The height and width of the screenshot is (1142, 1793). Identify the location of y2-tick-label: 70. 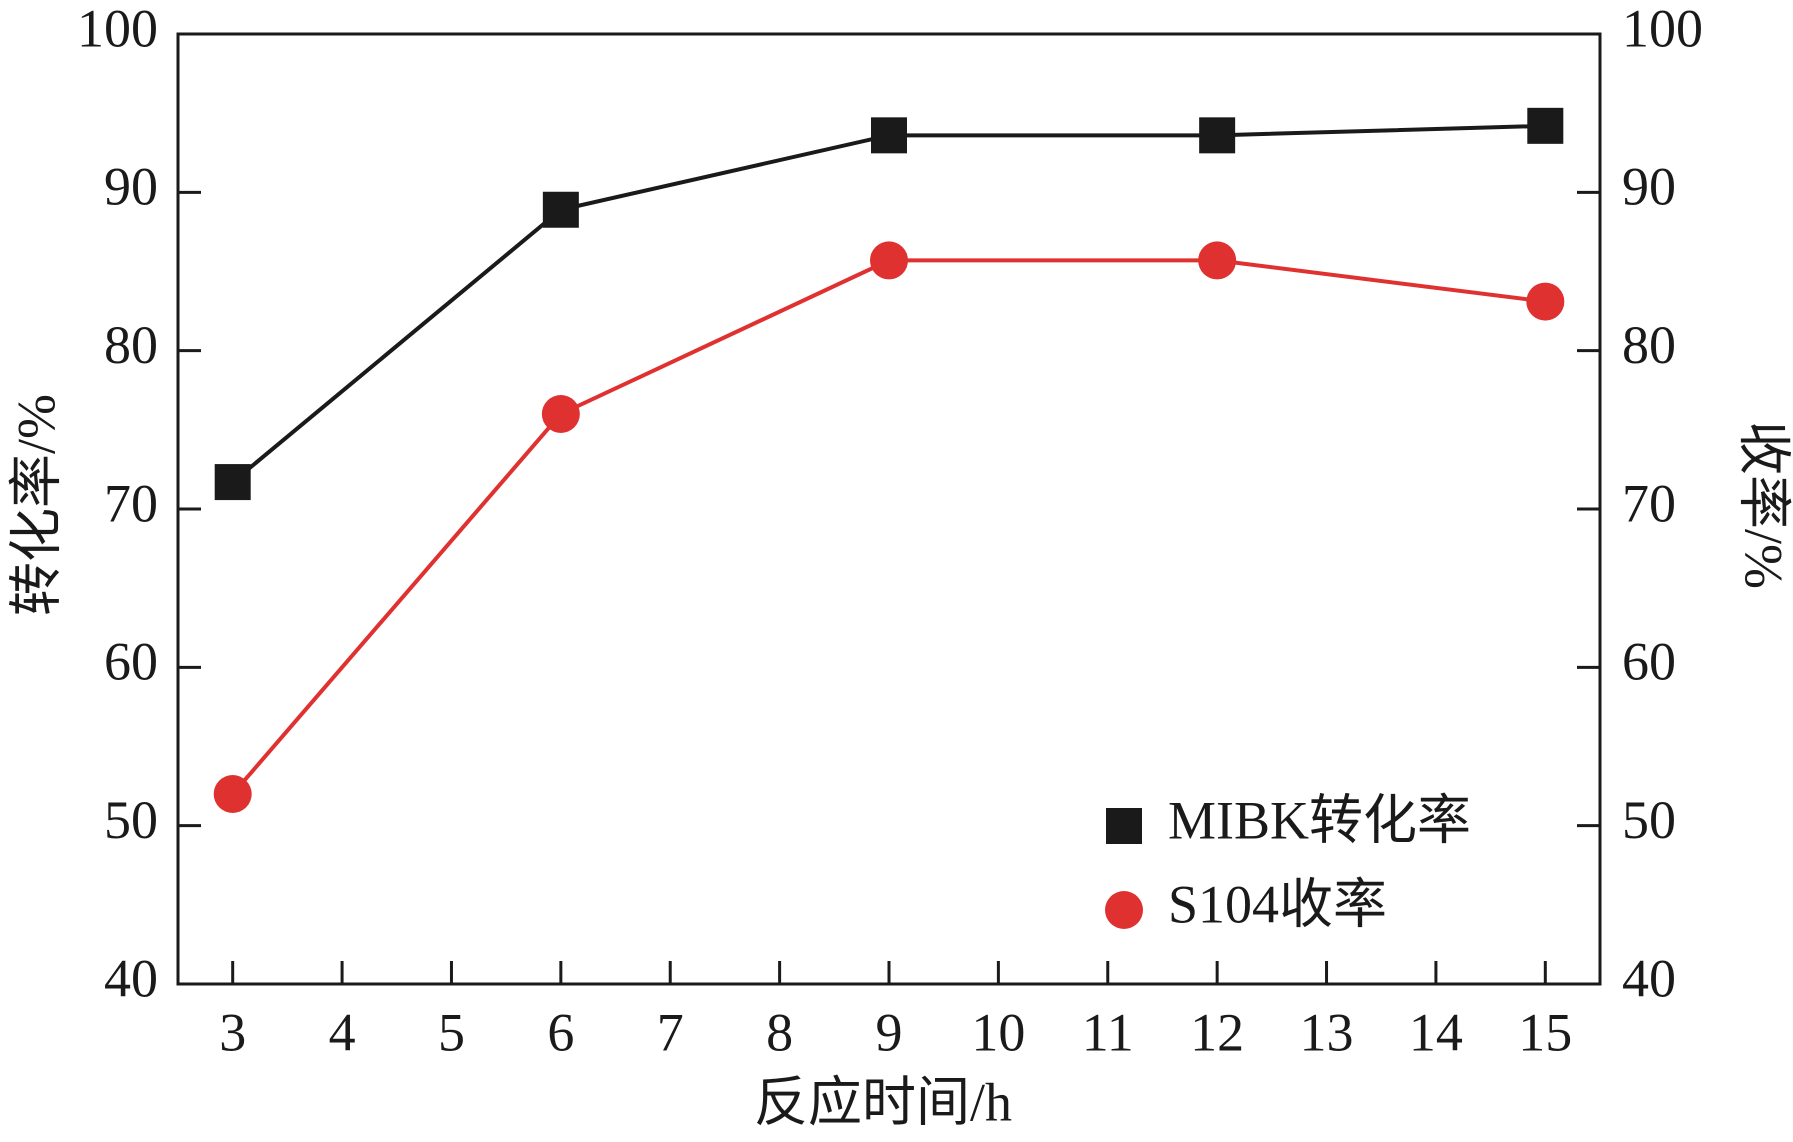
(1649, 503).